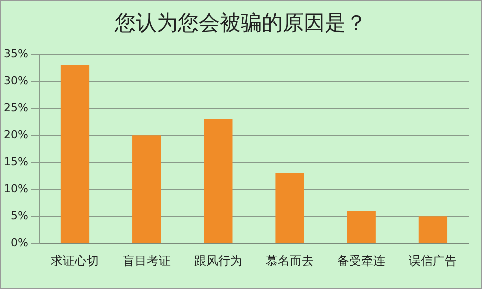 The height and width of the screenshot is (289, 482). What do you see at coordinates (75, 261) in the screenshot?
I see `x-tick-label: 求证心切` at bounding box center [75, 261].